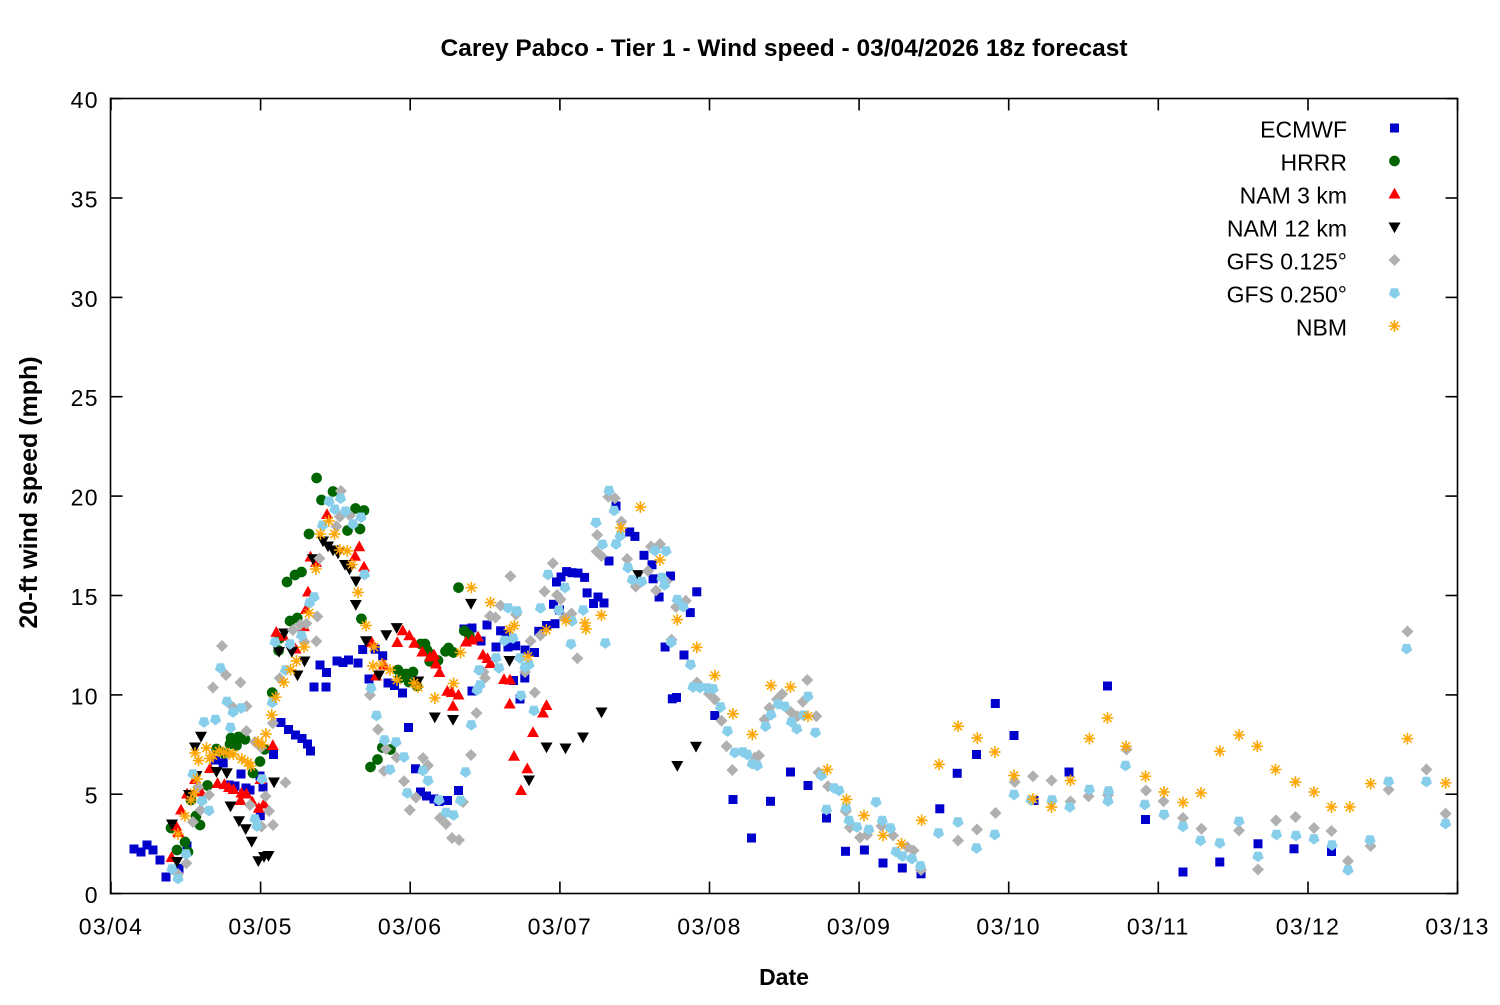  Describe the element at coordinates (85, 200) in the screenshot. I see `svg-text: 35` at that location.